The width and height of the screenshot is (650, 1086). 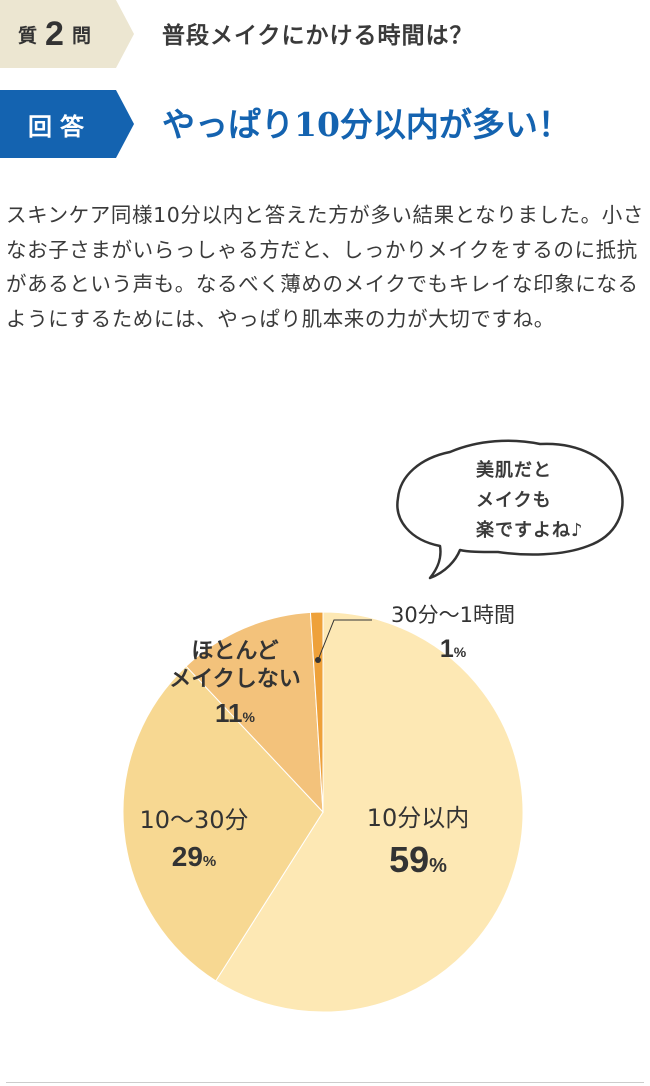 What do you see at coordinates (318, 660) in the screenshot?
I see `leader-dot` at bounding box center [318, 660].